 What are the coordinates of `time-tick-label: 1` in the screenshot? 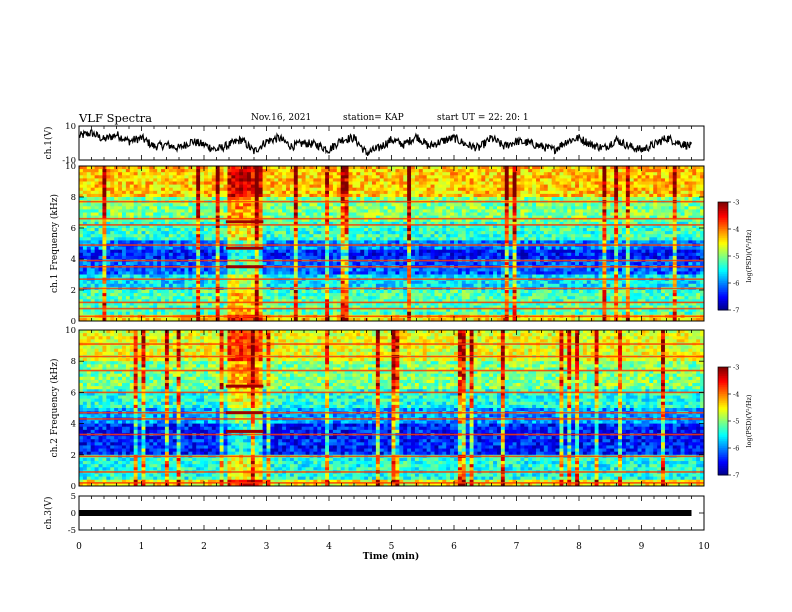 It's located at (142, 547).